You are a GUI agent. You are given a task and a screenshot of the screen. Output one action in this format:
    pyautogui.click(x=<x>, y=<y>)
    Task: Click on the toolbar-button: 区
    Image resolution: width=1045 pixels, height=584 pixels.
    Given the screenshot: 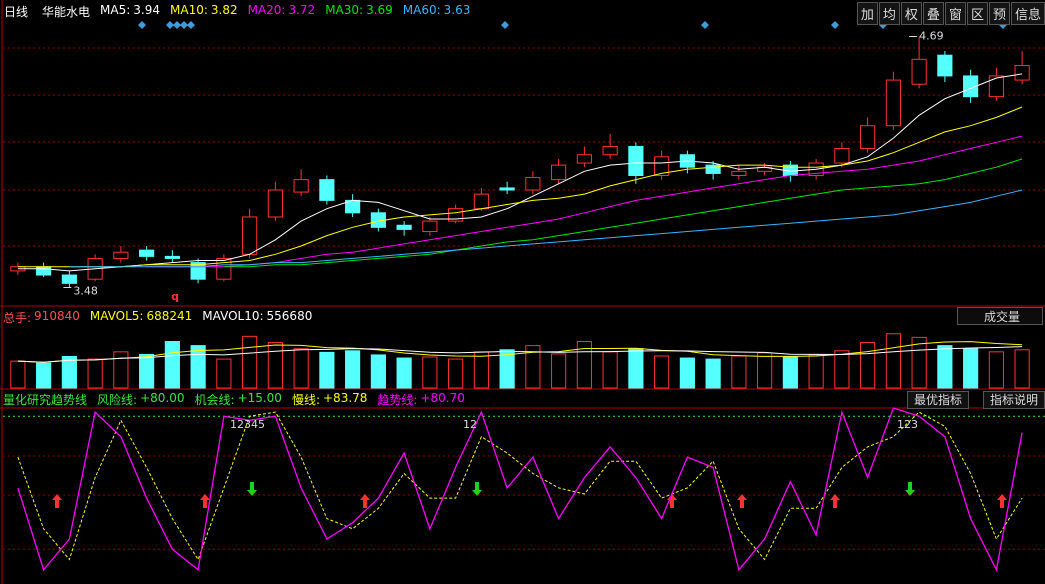 What is the action you would take?
    pyautogui.click(x=977, y=13)
    